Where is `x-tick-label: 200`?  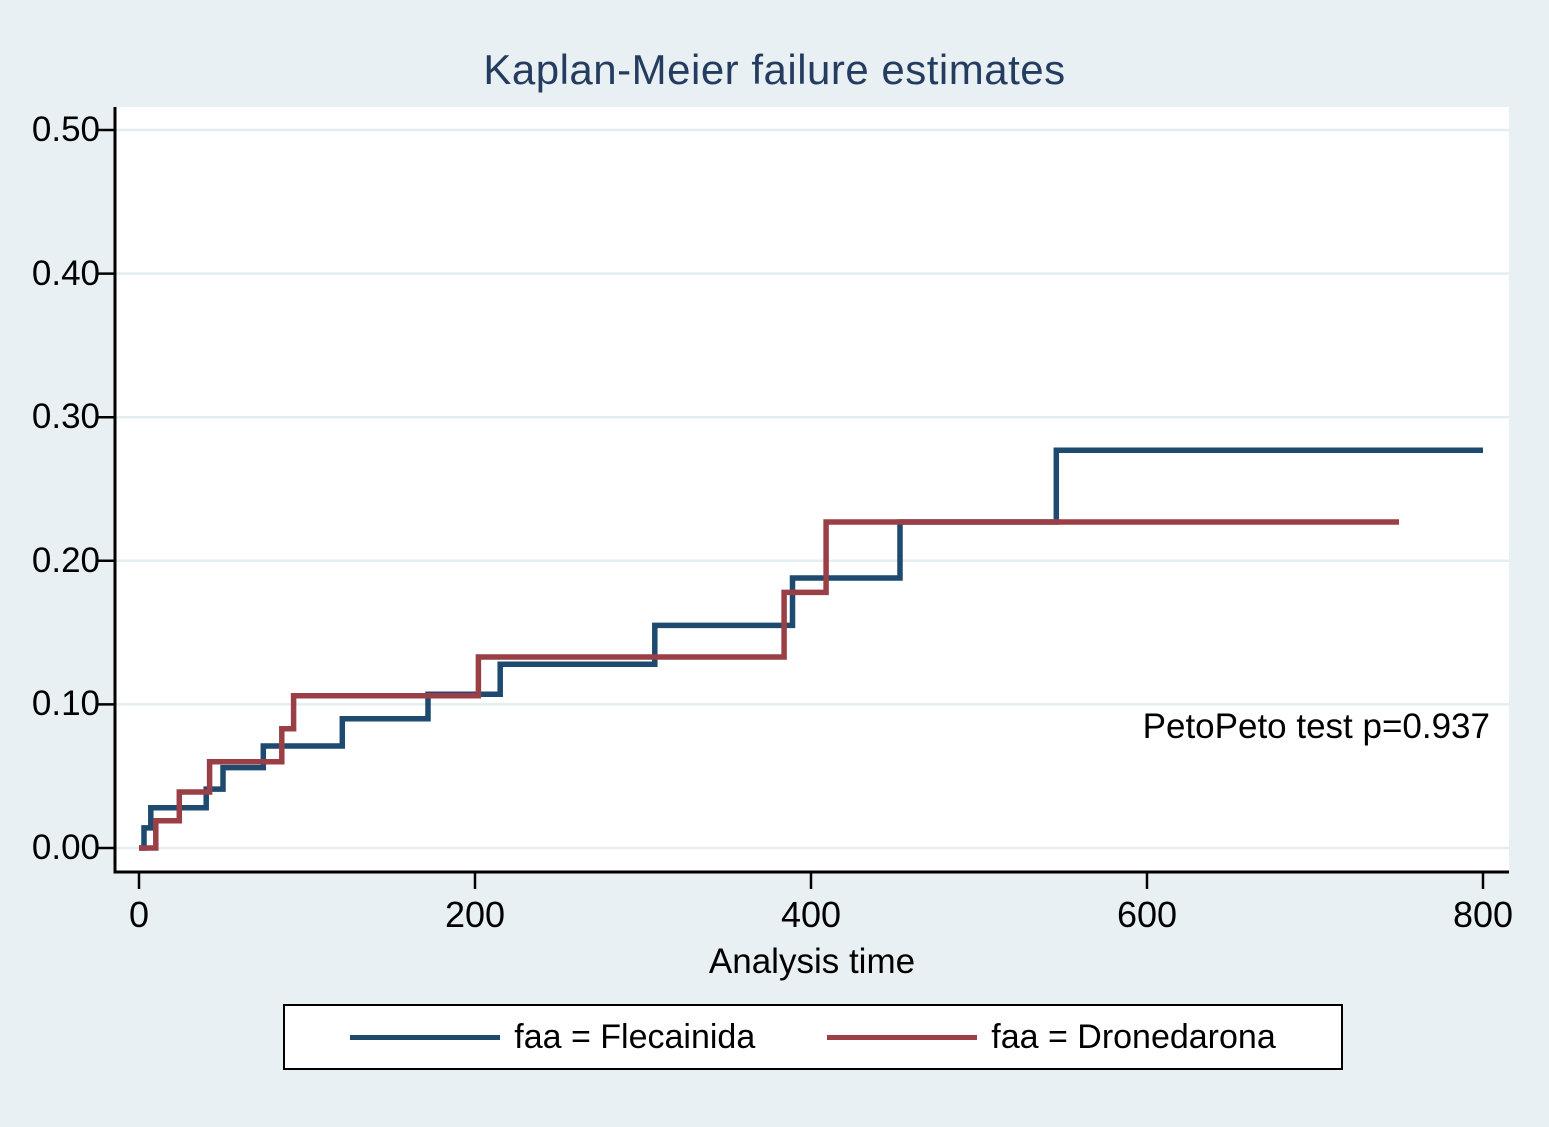
x-tick-label: 200 is located at coordinates (475, 914).